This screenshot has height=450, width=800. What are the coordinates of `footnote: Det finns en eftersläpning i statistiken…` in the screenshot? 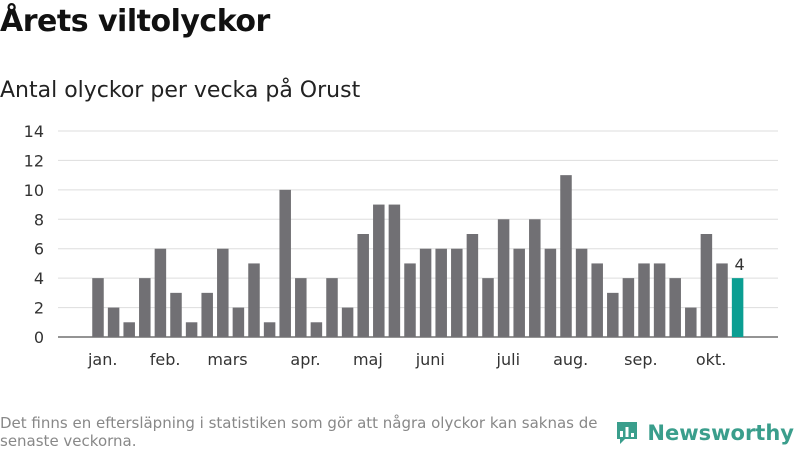 It's located at (299, 432).